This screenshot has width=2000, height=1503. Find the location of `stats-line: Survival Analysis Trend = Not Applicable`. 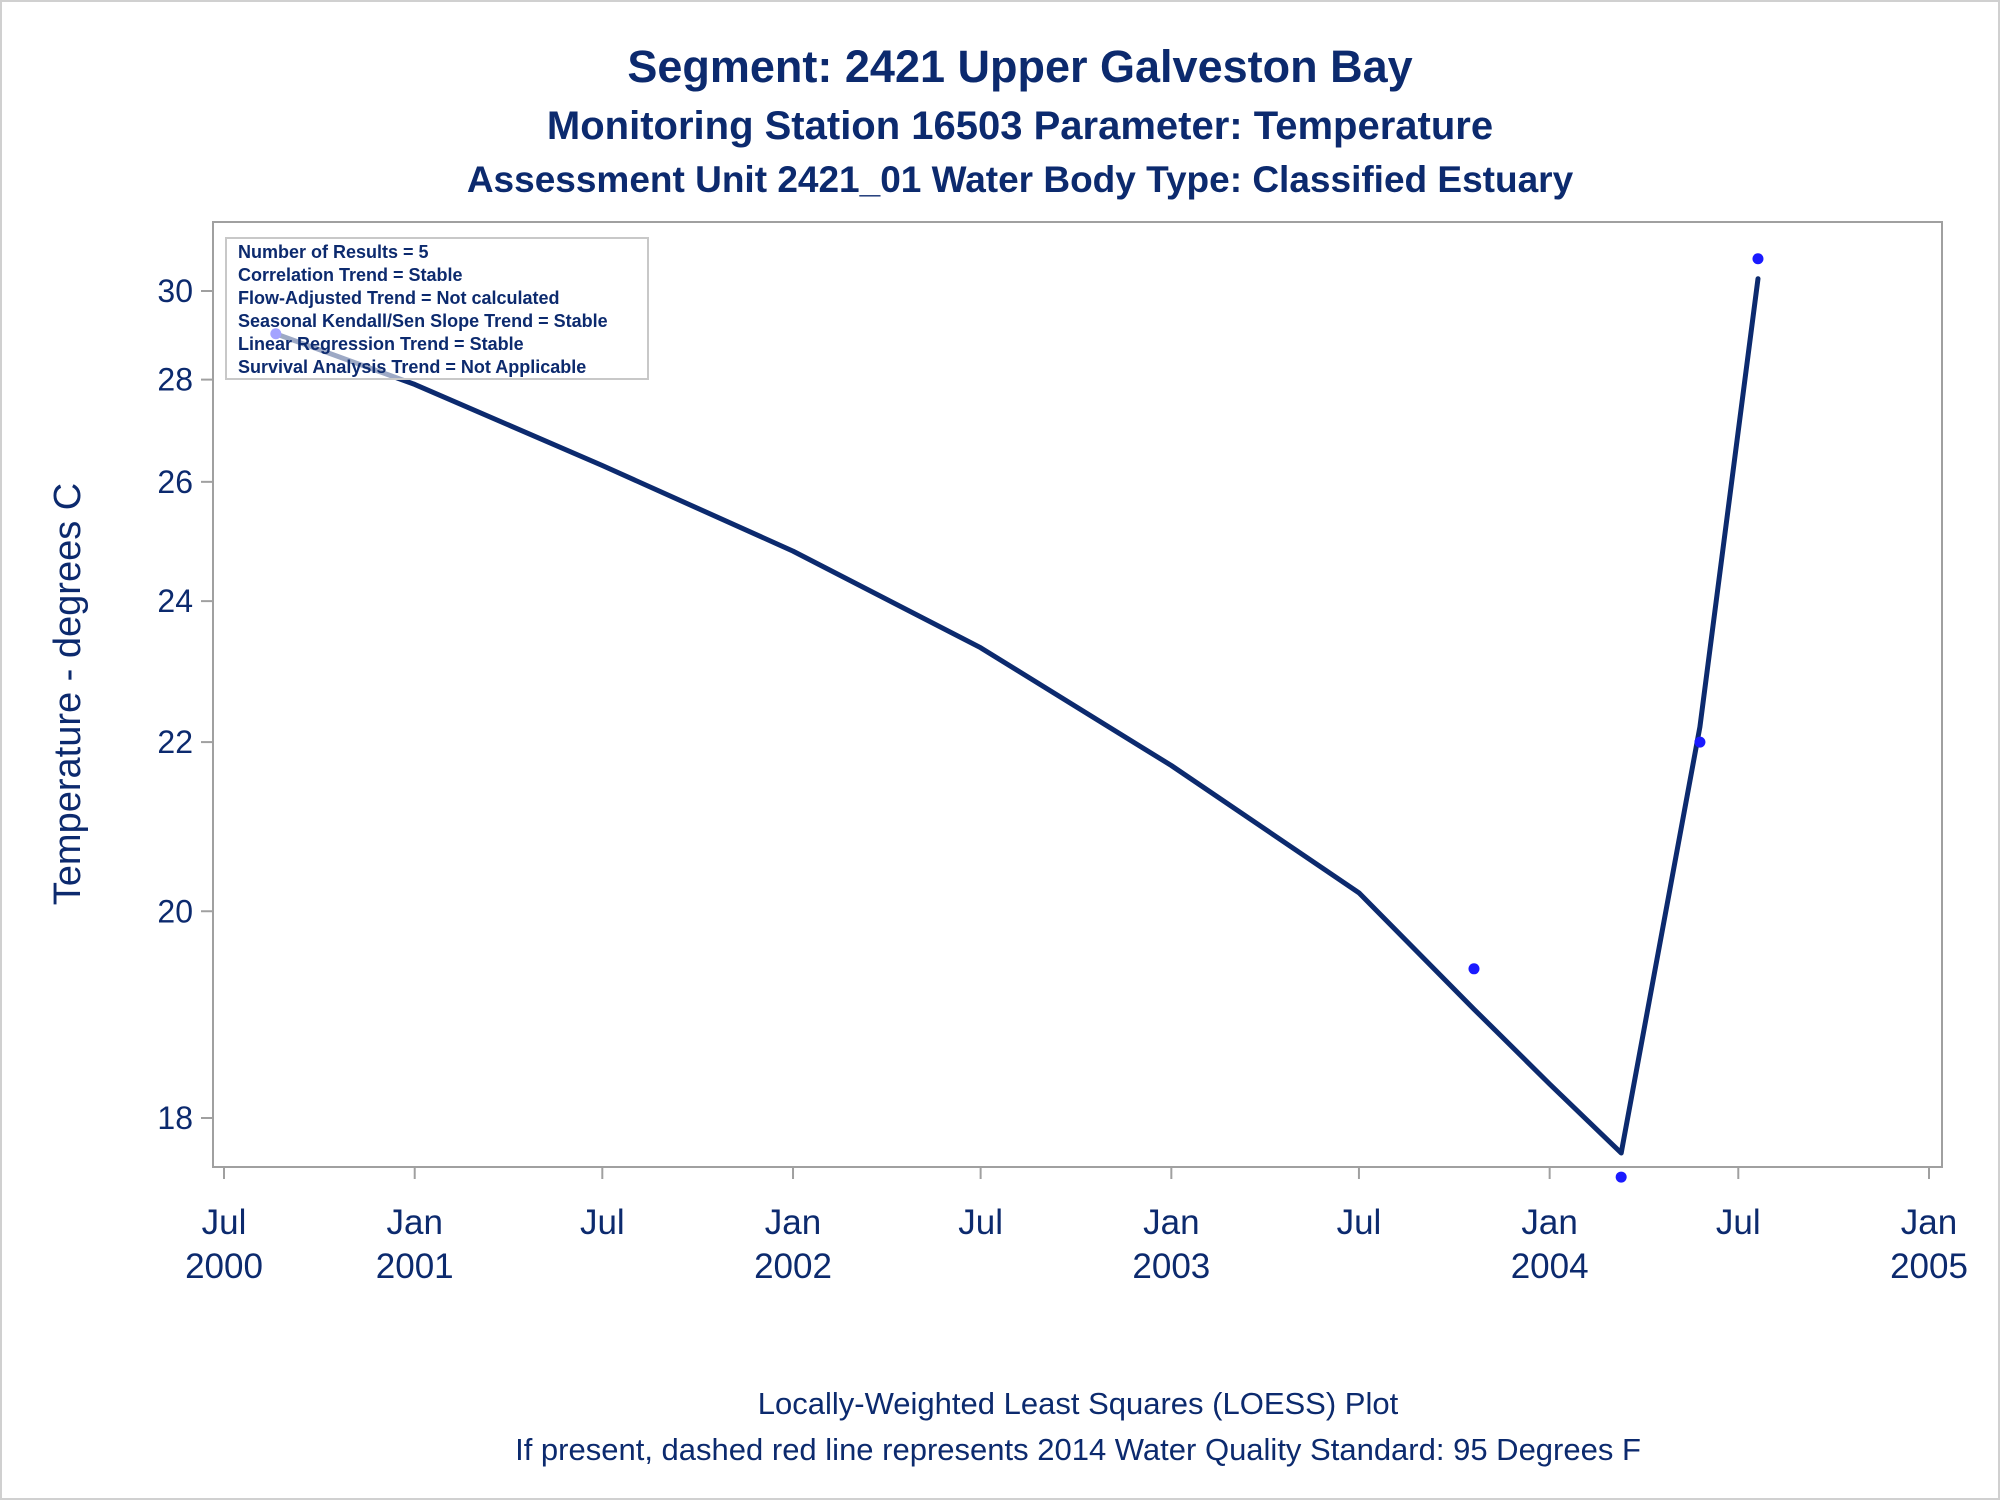

stats-line: Survival Analysis Trend = Not Applicable is located at coordinates (412, 367).